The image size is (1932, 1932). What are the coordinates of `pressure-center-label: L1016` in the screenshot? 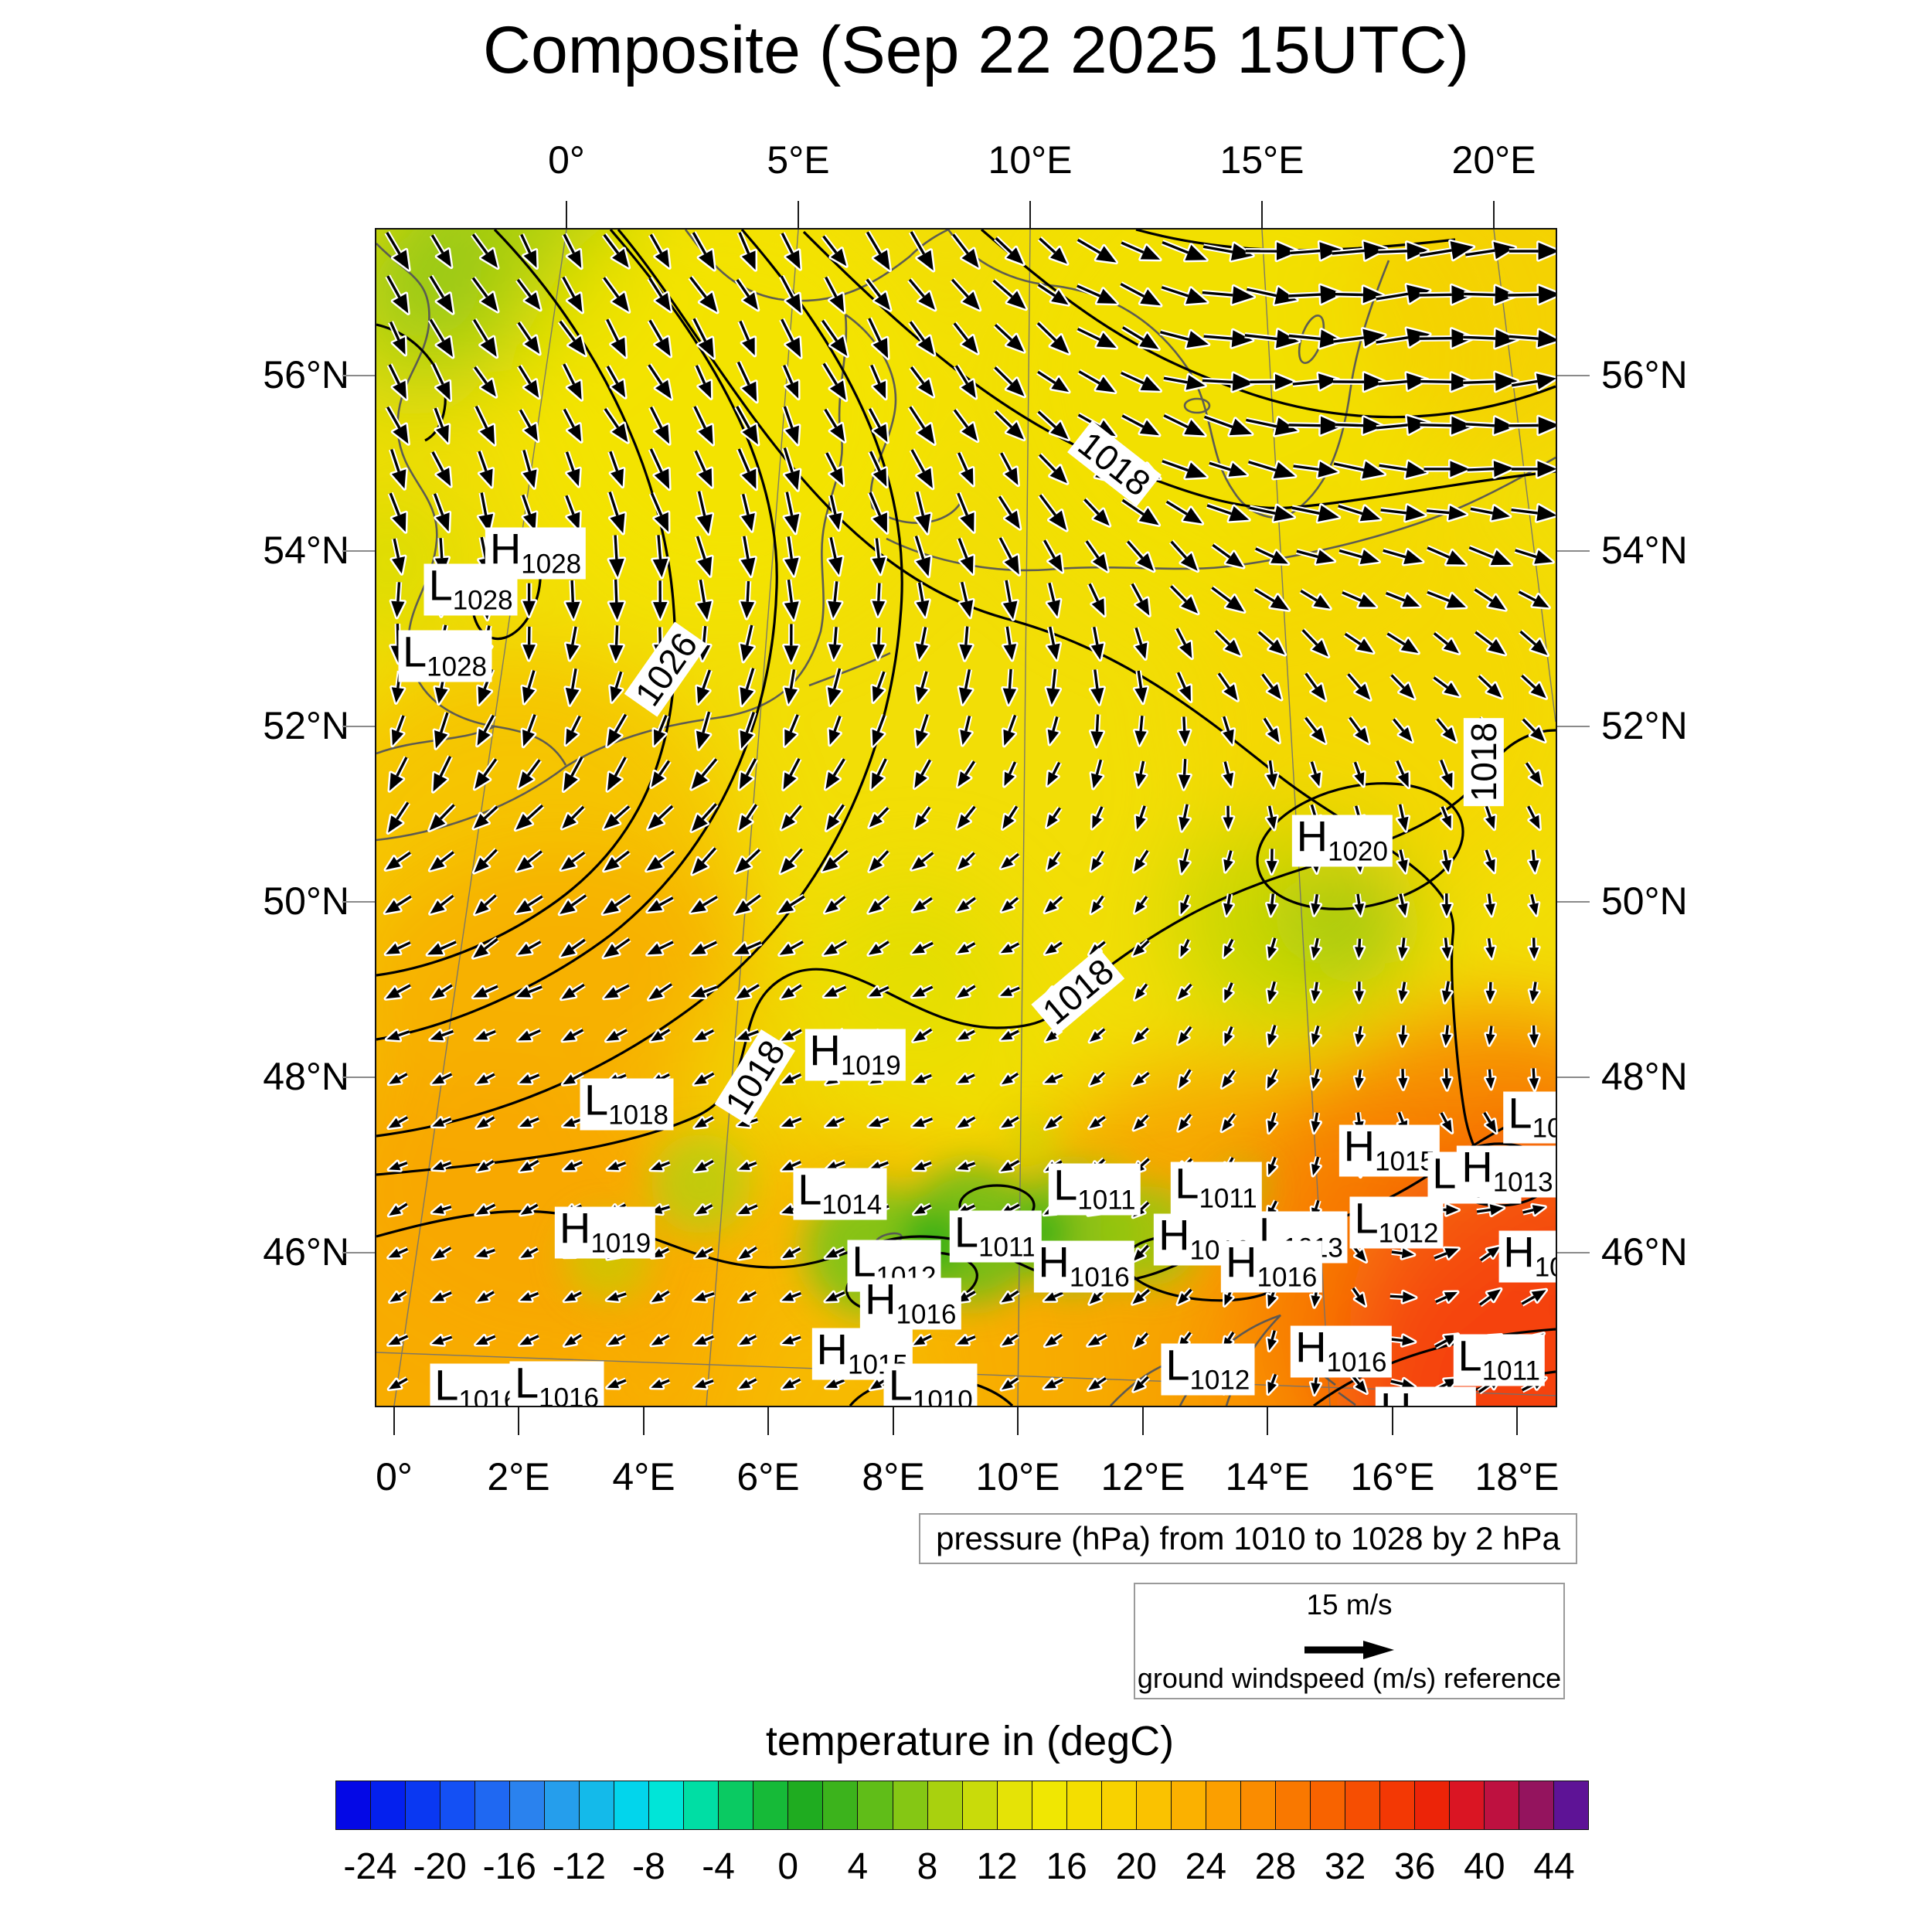 It's located at (477, 1384).